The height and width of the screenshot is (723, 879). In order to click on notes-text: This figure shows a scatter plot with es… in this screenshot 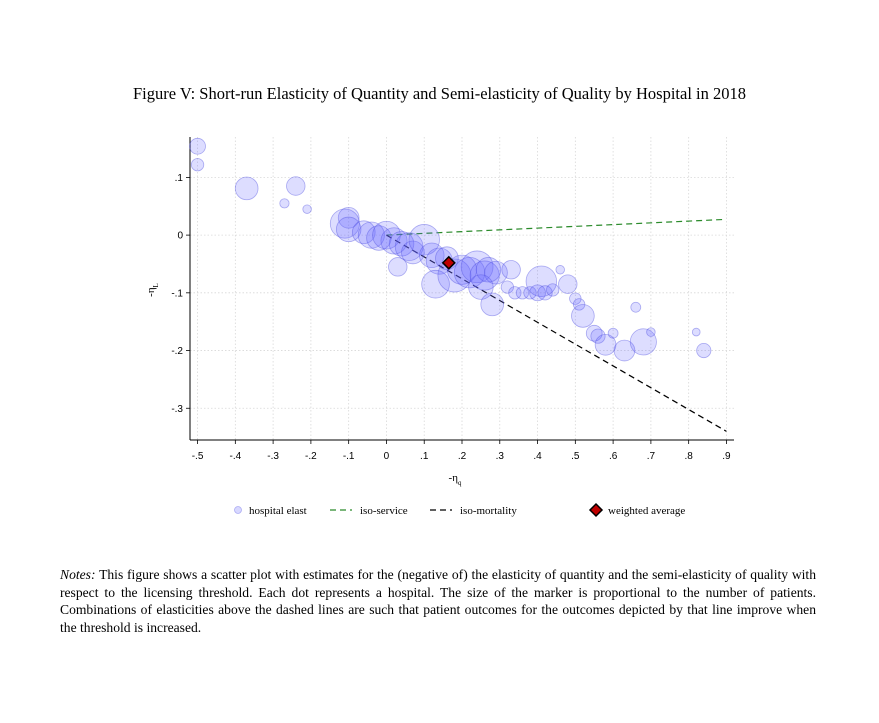, I will do `click(438, 601)`.